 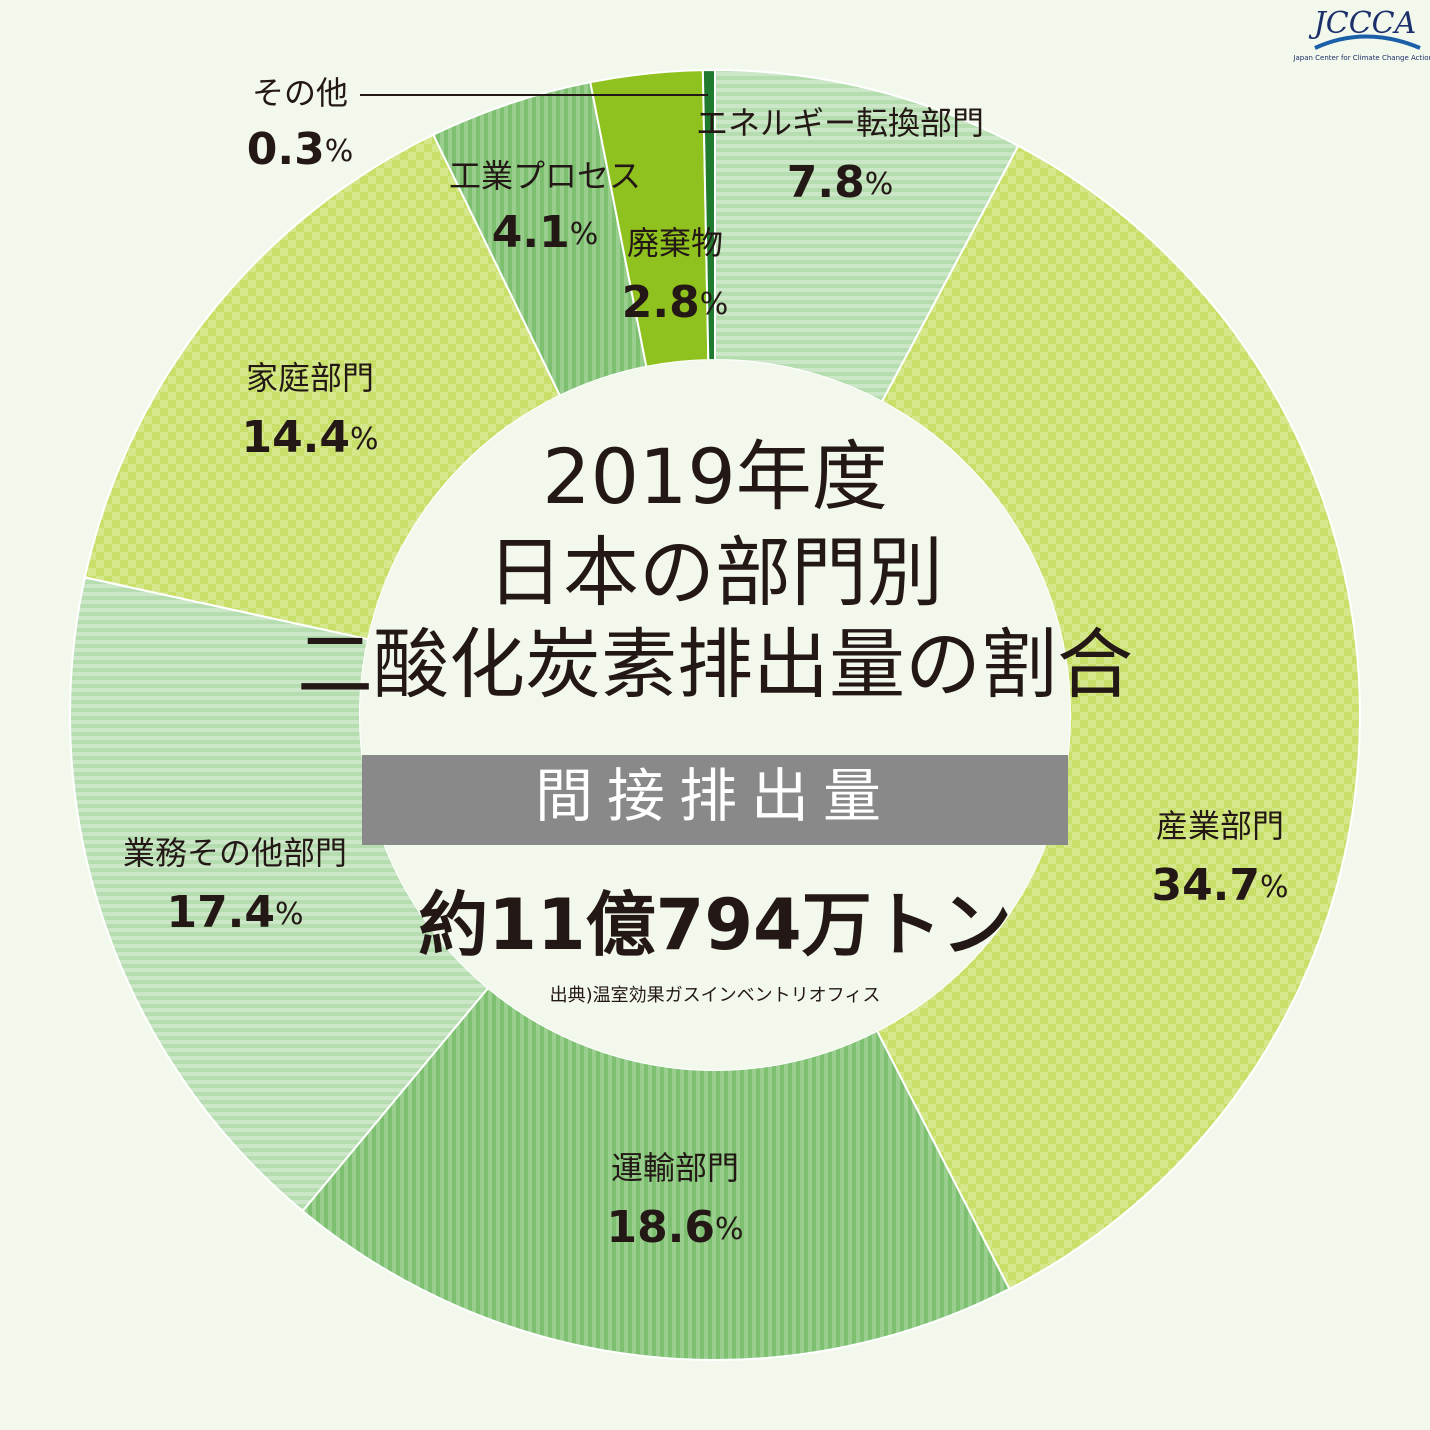 What do you see at coordinates (310, 378) in the screenshot?
I see `segment-label: 家庭部門` at bounding box center [310, 378].